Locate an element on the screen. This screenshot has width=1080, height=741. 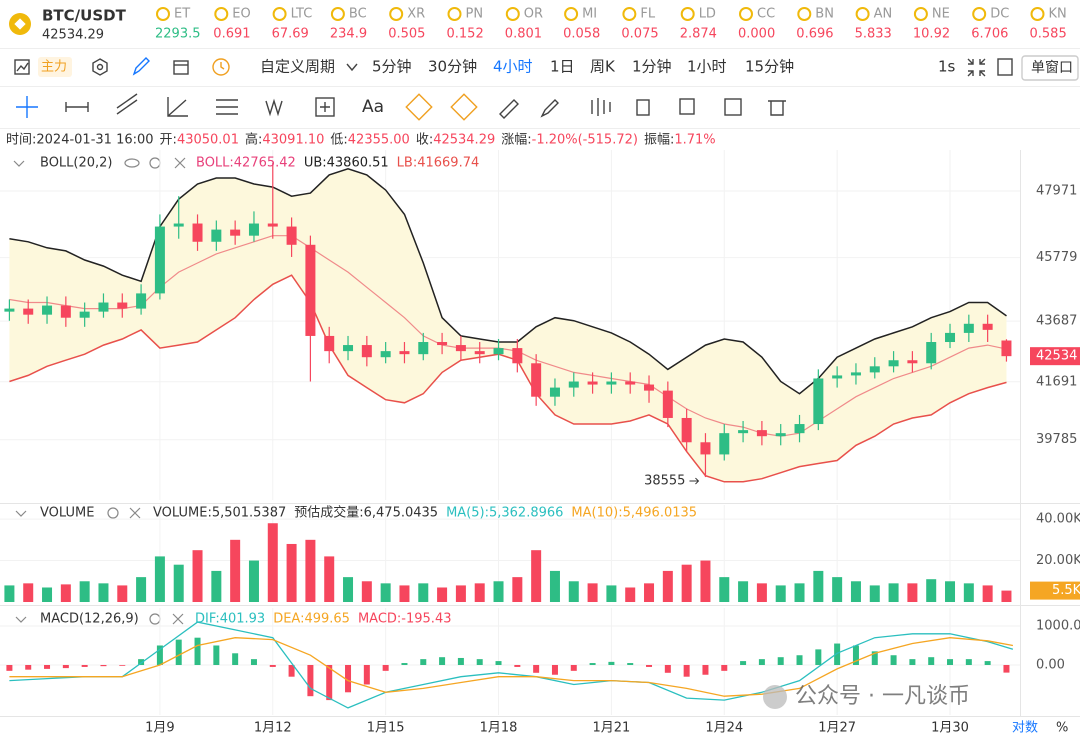
interval: 1分钟 is located at coordinates (652, 67).